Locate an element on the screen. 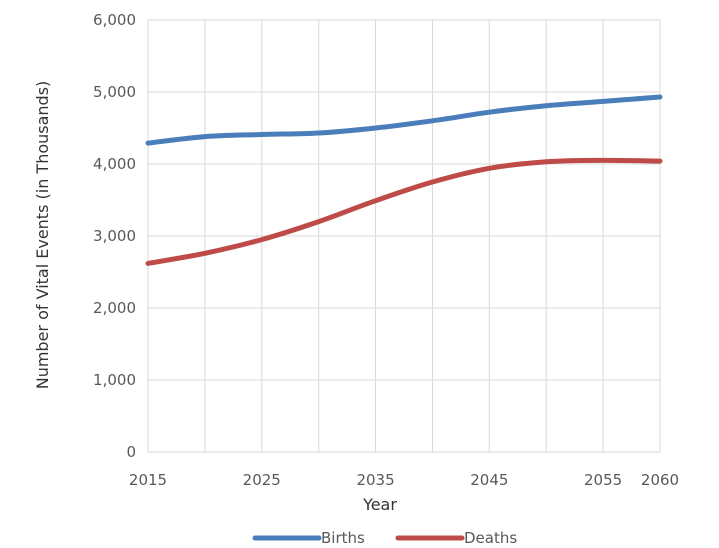  x-tick-label: 2055 is located at coordinates (603, 480).